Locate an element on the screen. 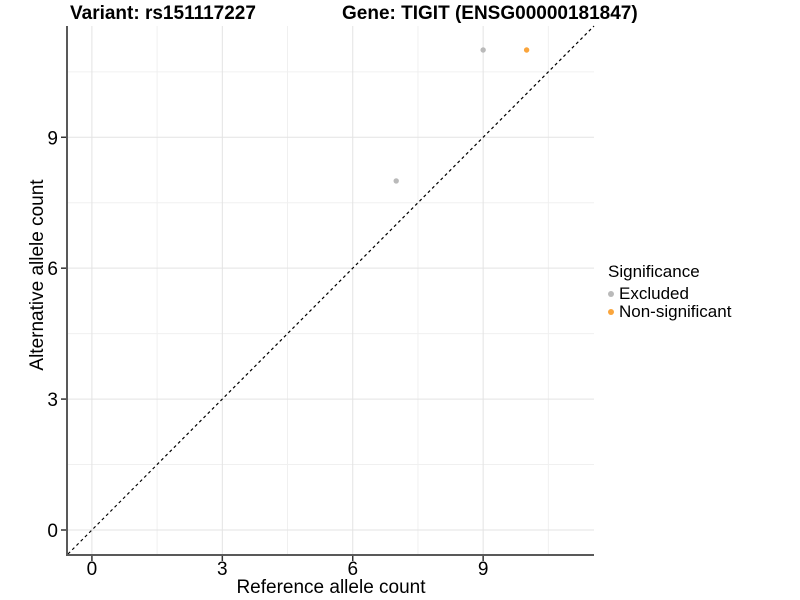 The image size is (800, 600). x-tick-label: 3 is located at coordinates (222, 569).